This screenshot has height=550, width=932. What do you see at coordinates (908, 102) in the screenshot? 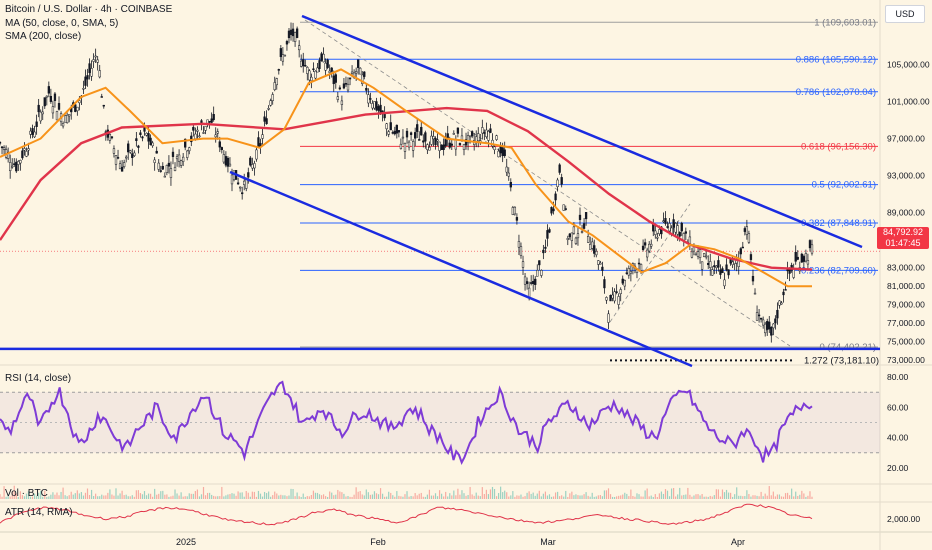
I see `price-tick-label: 101,000.00` at bounding box center [908, 102].